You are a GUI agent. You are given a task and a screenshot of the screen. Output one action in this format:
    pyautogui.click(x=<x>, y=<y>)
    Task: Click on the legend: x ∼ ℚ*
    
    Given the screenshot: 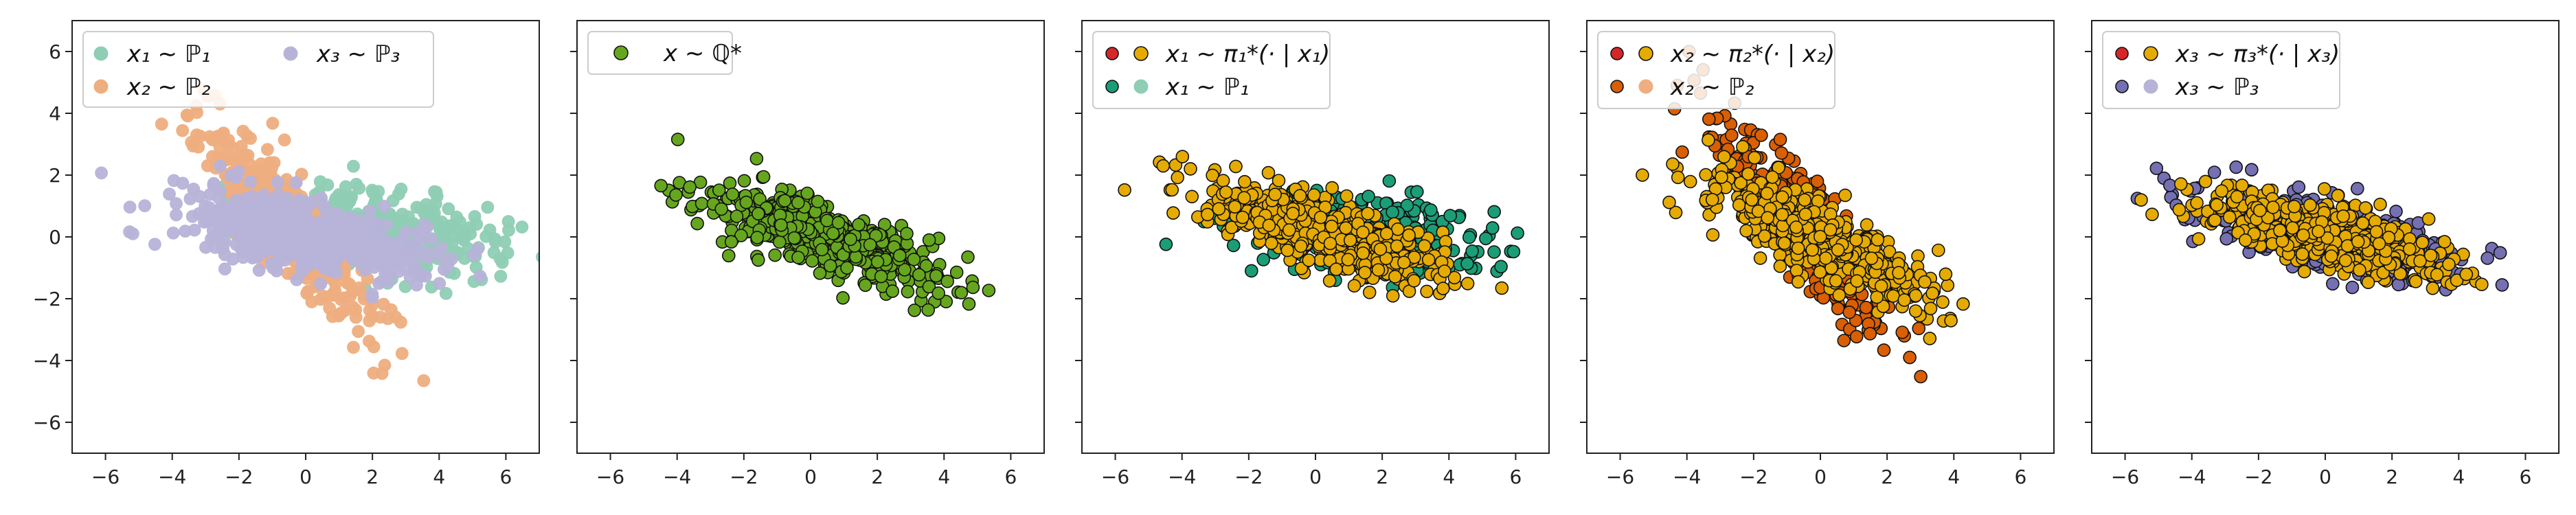 What is the action you would take?
    pyautogui.click(x=664, y=53)
    